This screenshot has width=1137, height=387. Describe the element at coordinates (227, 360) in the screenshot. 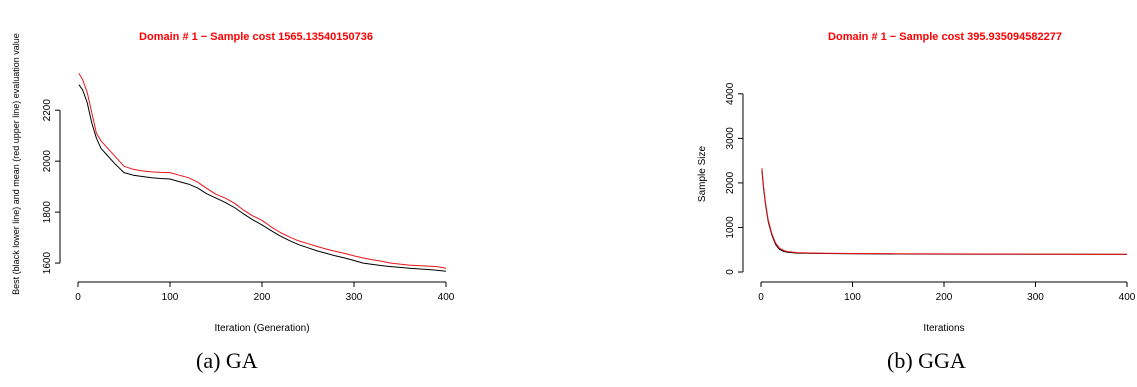

I see `caption-ga: (a) GA` at that location.